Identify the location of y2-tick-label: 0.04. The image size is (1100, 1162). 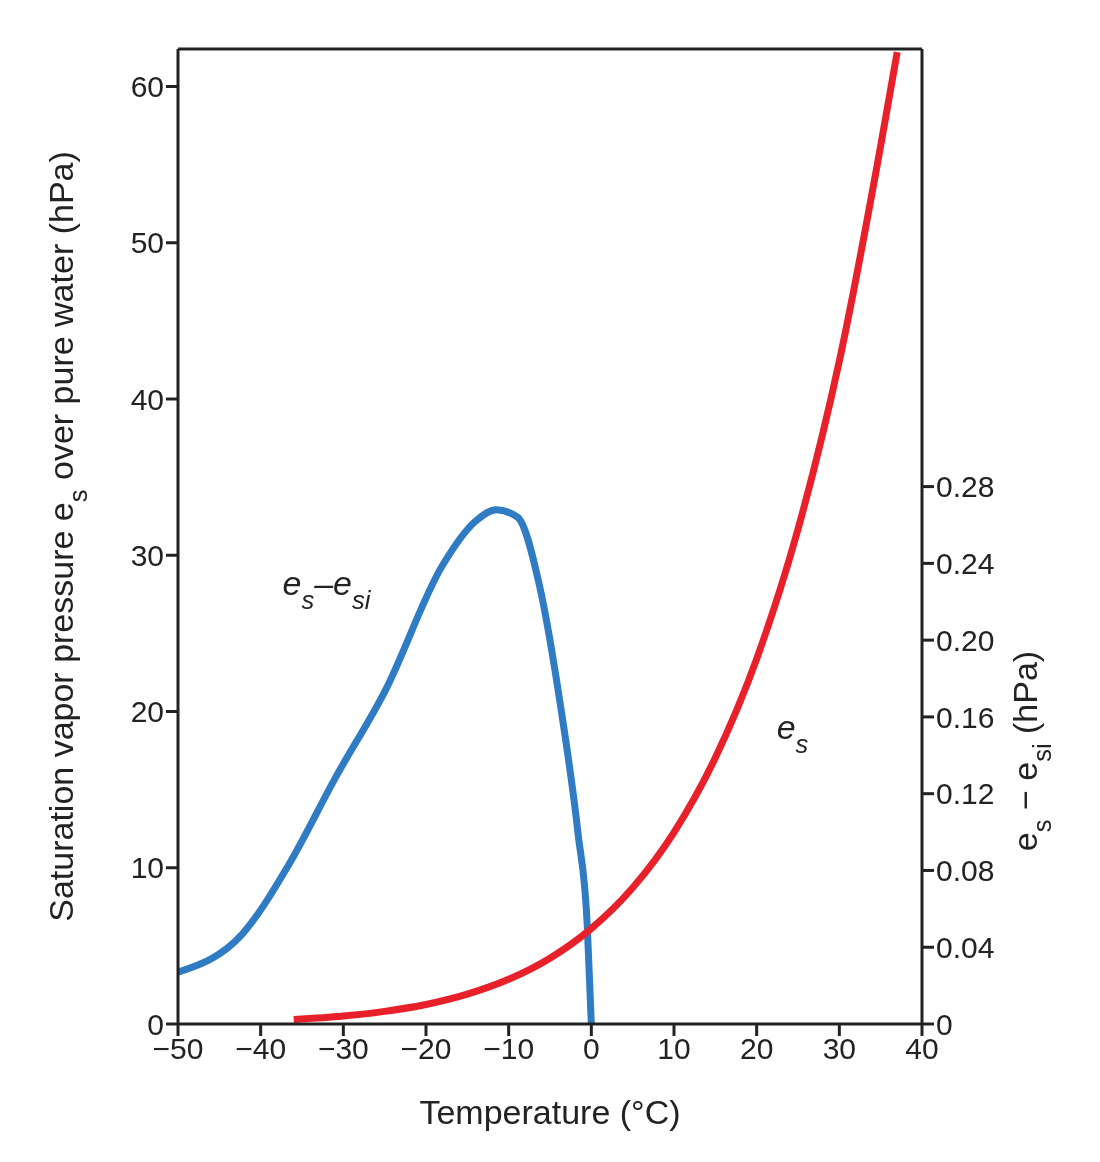
(965, 947).